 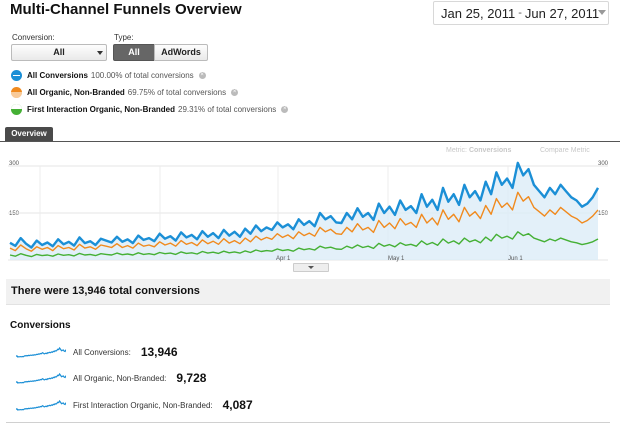 I want to click on sparkline-first-interaction-organic, so click(x=41, y=405).